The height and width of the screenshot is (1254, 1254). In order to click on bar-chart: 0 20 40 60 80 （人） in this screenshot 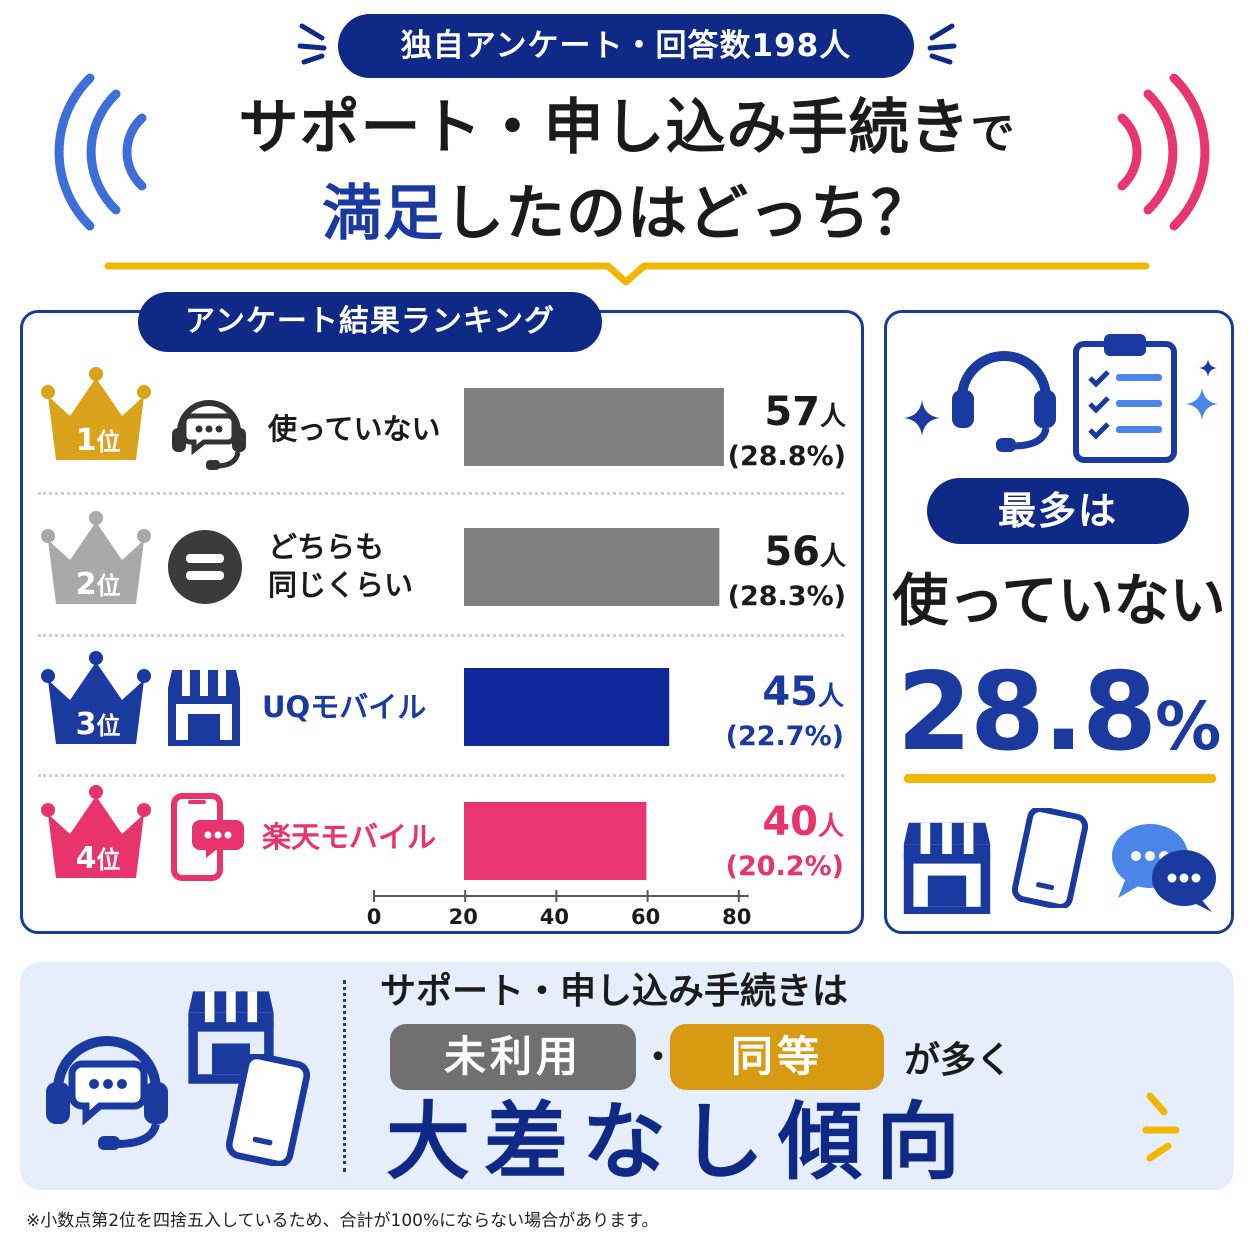, I will do `click(563, 658)`.